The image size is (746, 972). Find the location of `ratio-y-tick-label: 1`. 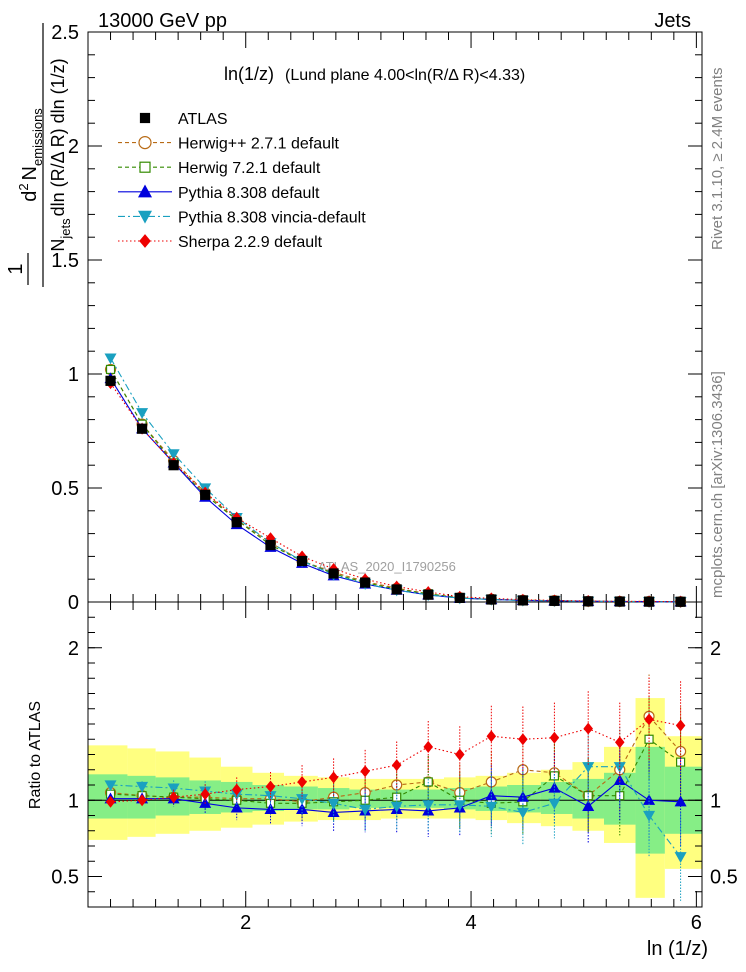

ratio-y-tick-label: 1 is located at coordinates (73, 801).